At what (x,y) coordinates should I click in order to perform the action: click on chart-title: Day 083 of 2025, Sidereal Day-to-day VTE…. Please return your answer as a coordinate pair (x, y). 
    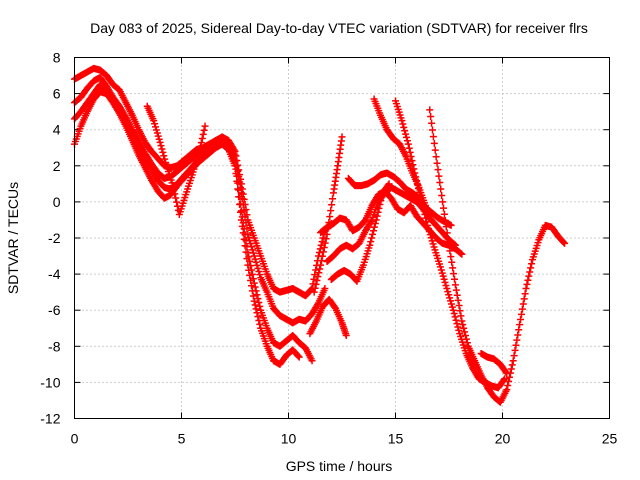
    Looking at the image, I should click on (339, 28).